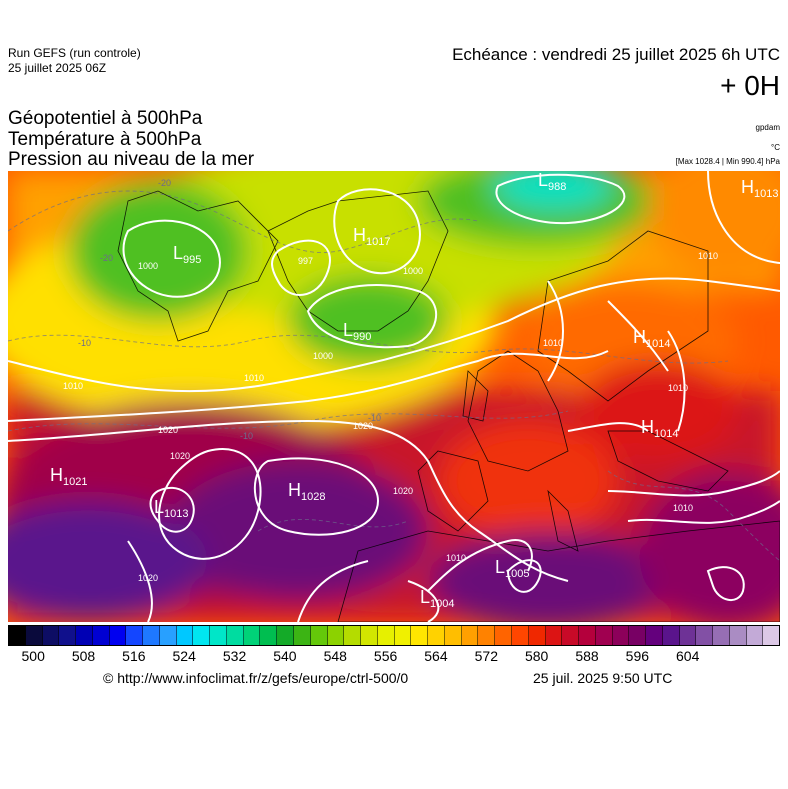 This screenshot has width=788, height=789. I want to click on run-date: 25 juillet 2025 06Z, so click(57, 68).